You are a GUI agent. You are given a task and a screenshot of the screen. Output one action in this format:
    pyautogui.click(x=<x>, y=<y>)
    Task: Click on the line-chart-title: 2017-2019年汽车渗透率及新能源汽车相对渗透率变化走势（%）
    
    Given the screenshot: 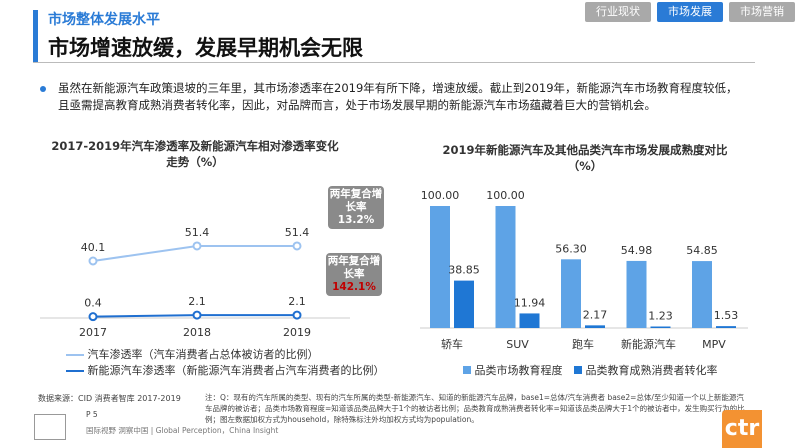 What is the action you would take?
    pyautogui.click(x=195, y=154)
    